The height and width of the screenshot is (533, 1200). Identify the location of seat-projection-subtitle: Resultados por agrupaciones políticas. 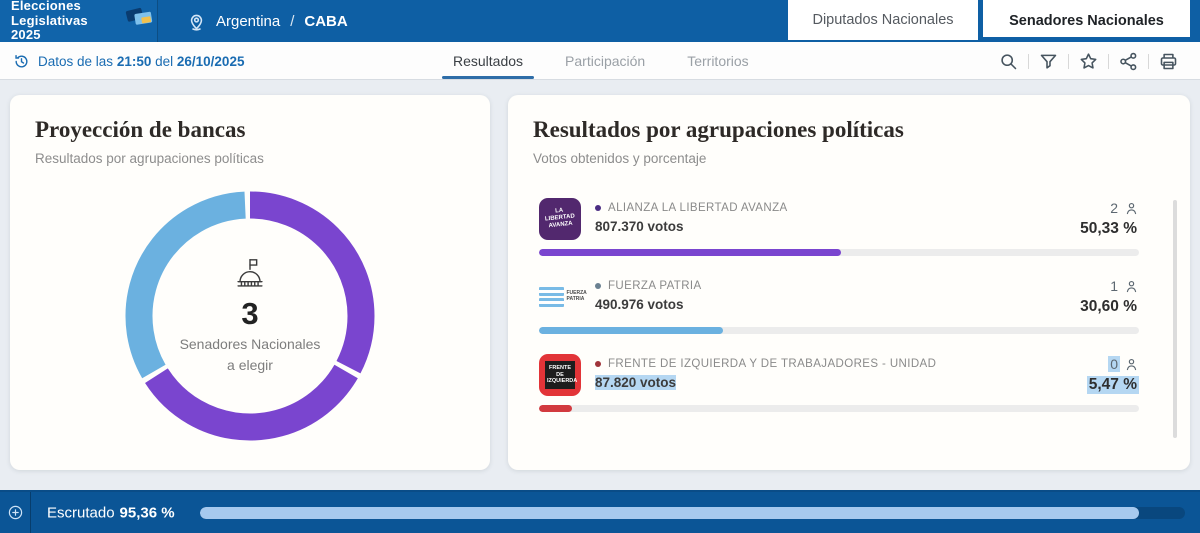
(149, 158).